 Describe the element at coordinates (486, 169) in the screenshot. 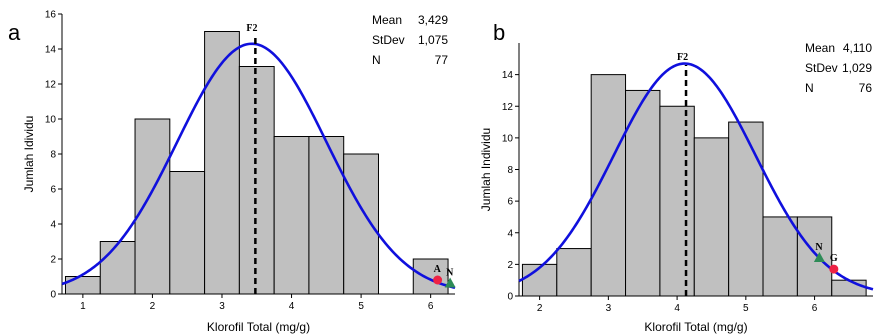

I see `y-axis-label: Jumlah Individu` at that location.